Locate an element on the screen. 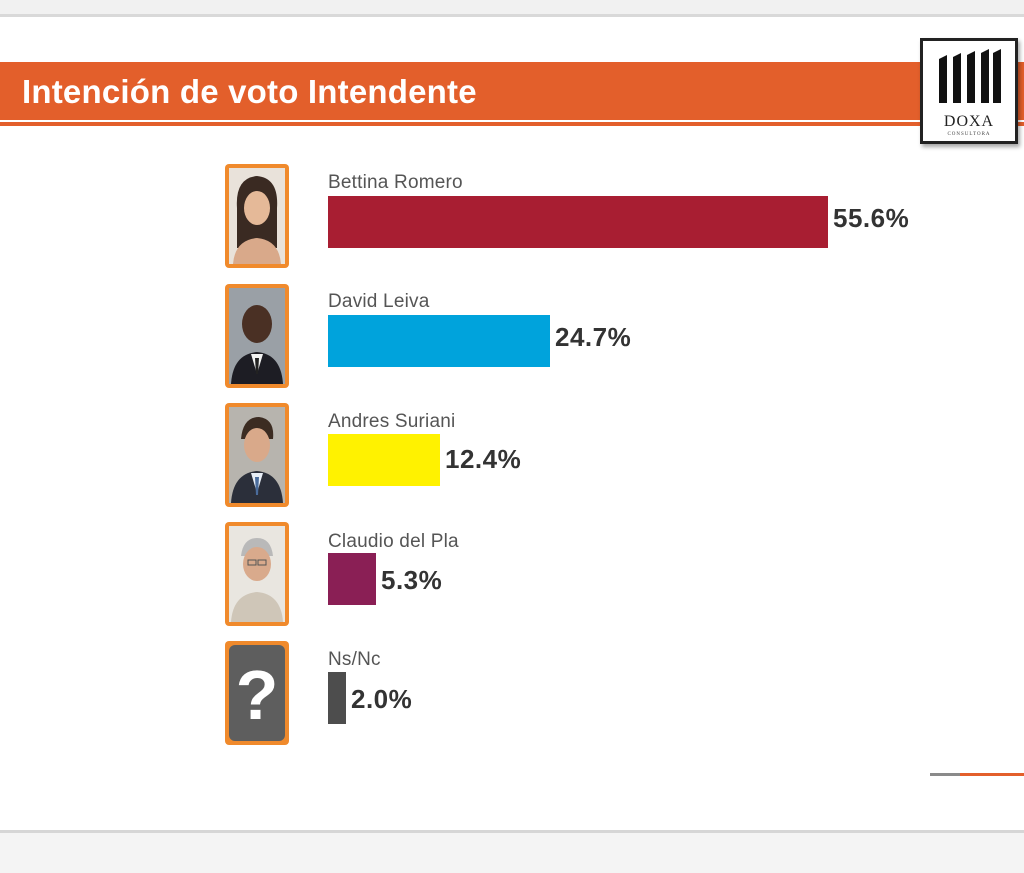  candidate-name: Bettina Romero is located at coordinates (395, 182).